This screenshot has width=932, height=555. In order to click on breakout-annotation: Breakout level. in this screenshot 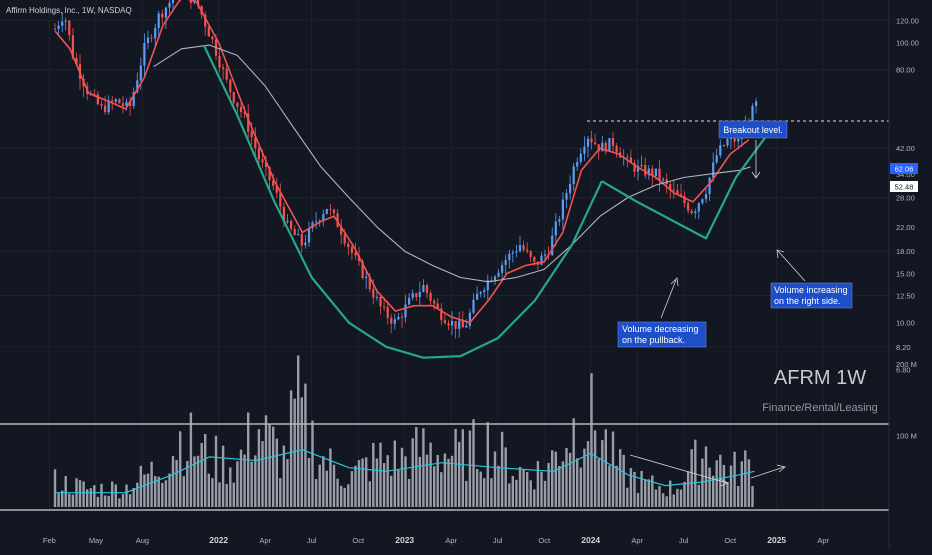, I will do `click(753, 149)`.